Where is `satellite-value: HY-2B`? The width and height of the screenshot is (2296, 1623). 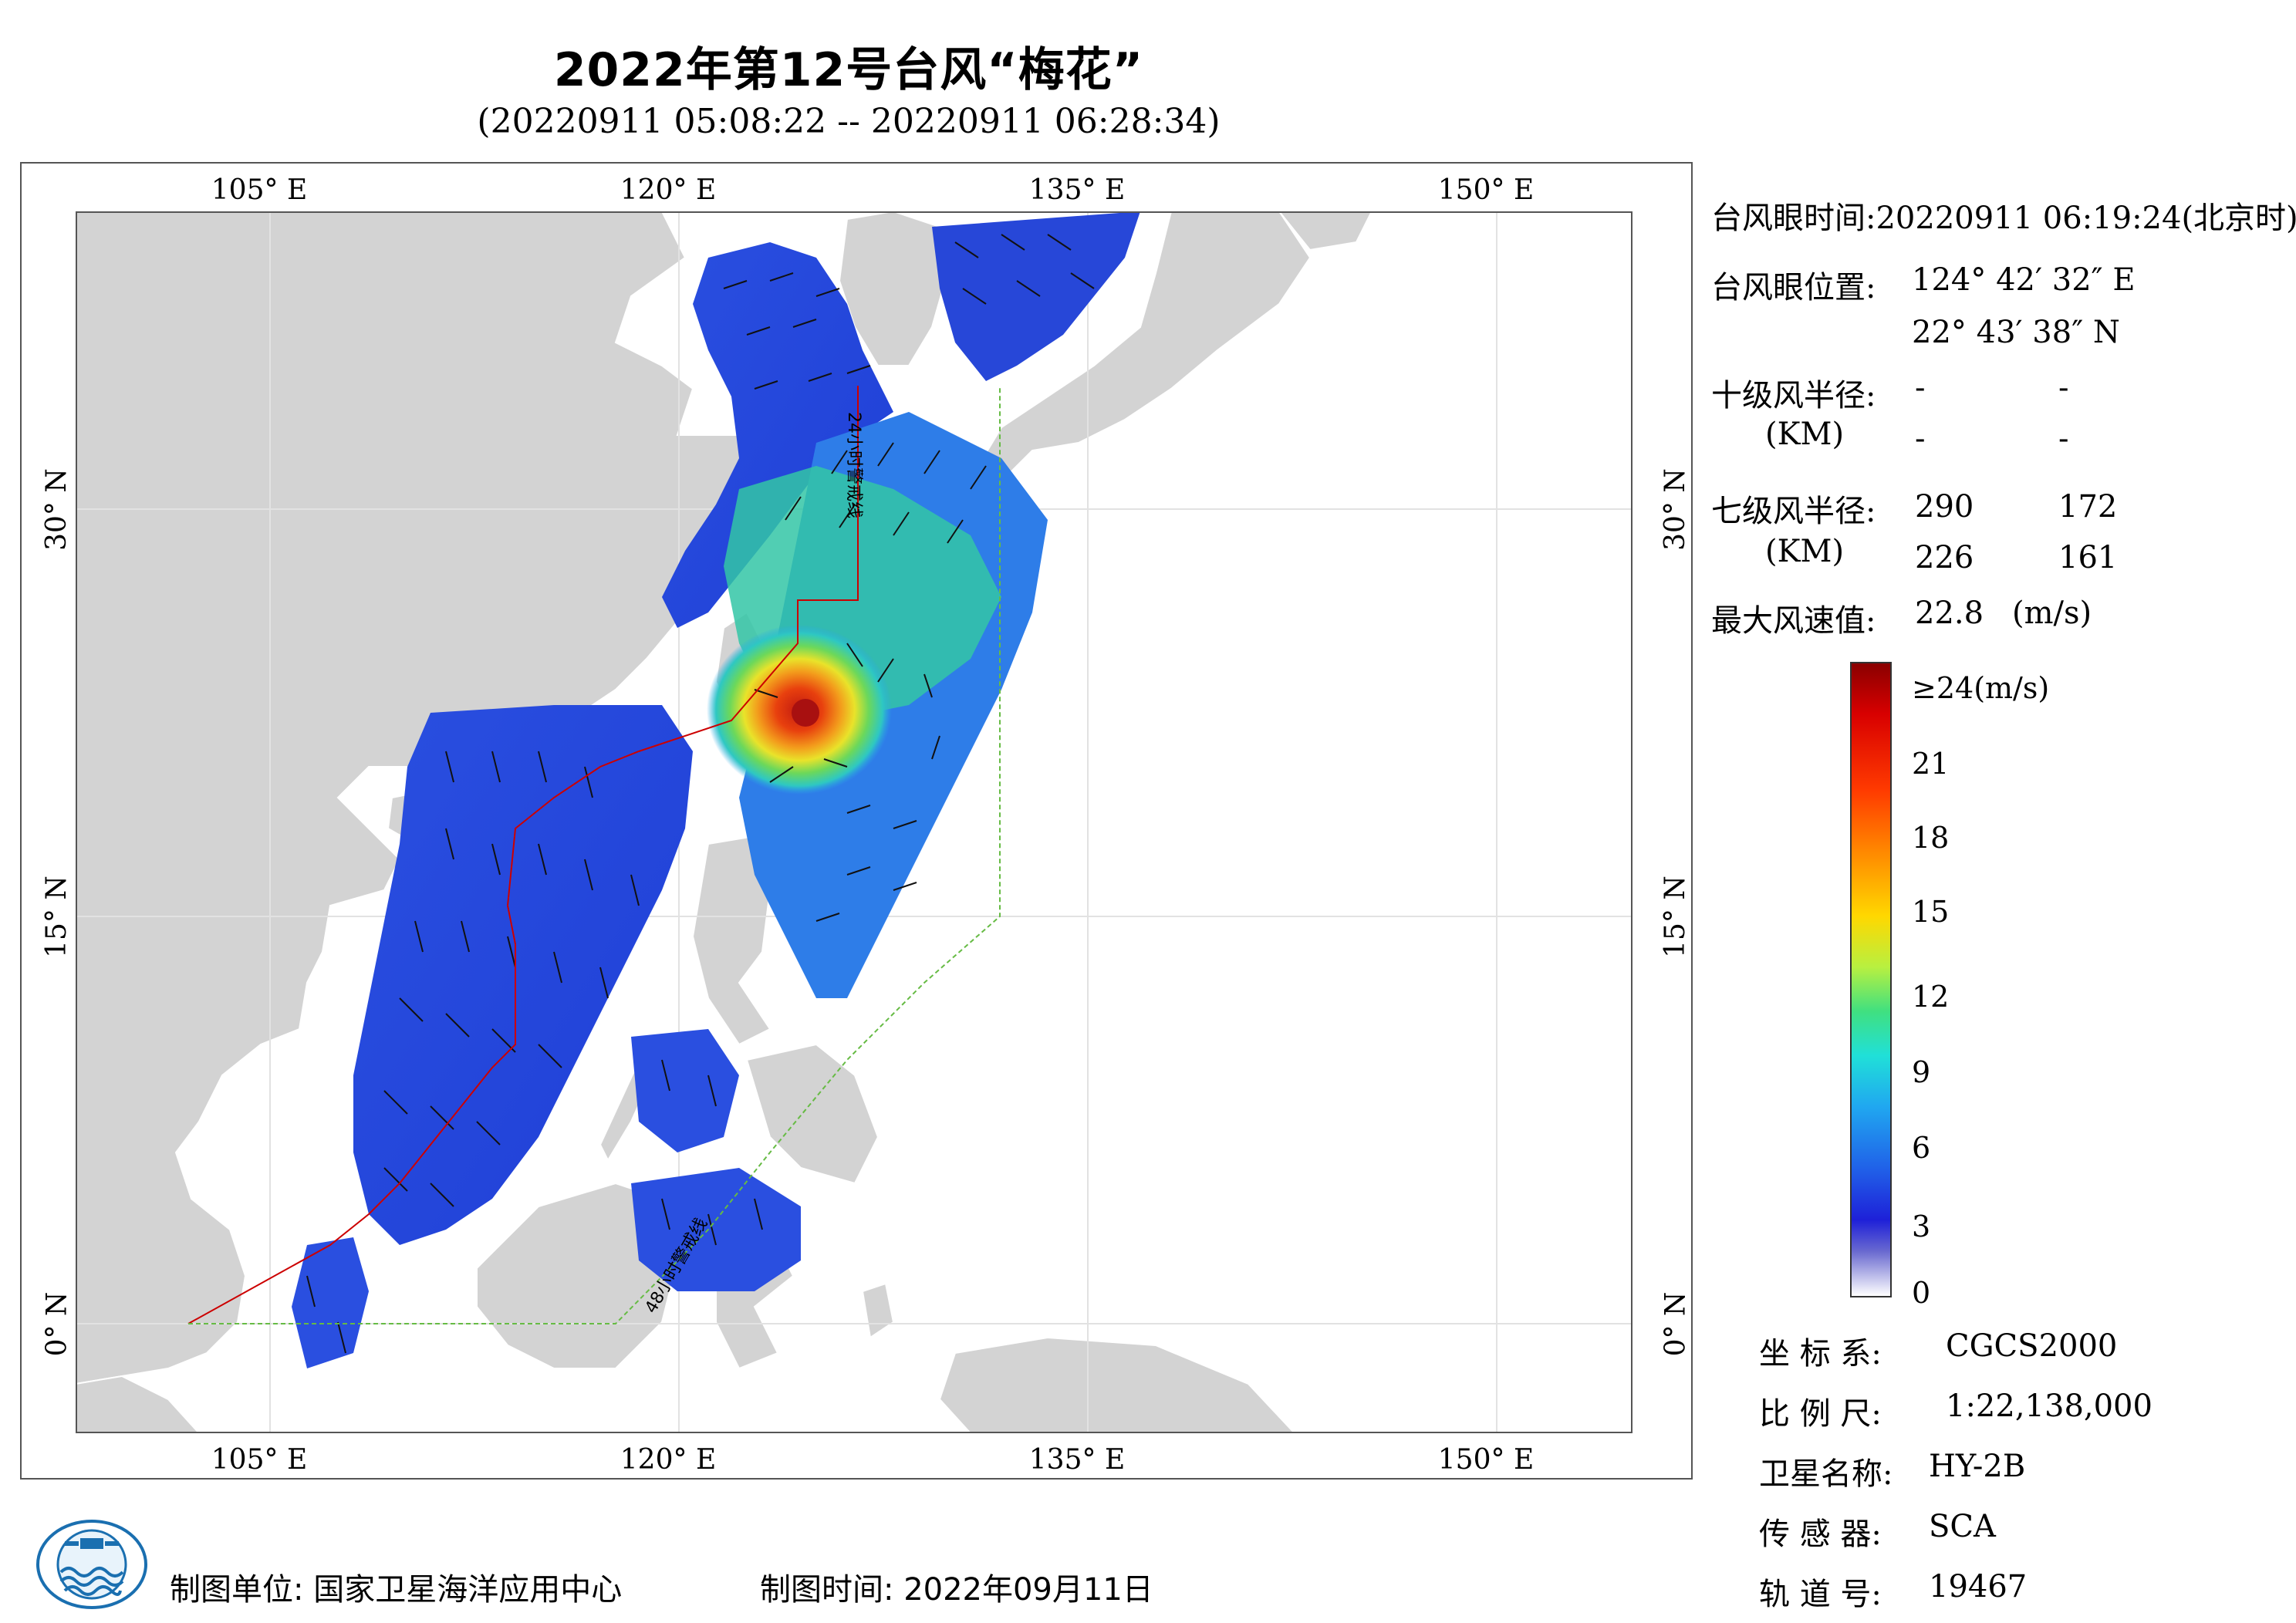 satellite-value: HY-2B is located at coordinates (1977, 1466).